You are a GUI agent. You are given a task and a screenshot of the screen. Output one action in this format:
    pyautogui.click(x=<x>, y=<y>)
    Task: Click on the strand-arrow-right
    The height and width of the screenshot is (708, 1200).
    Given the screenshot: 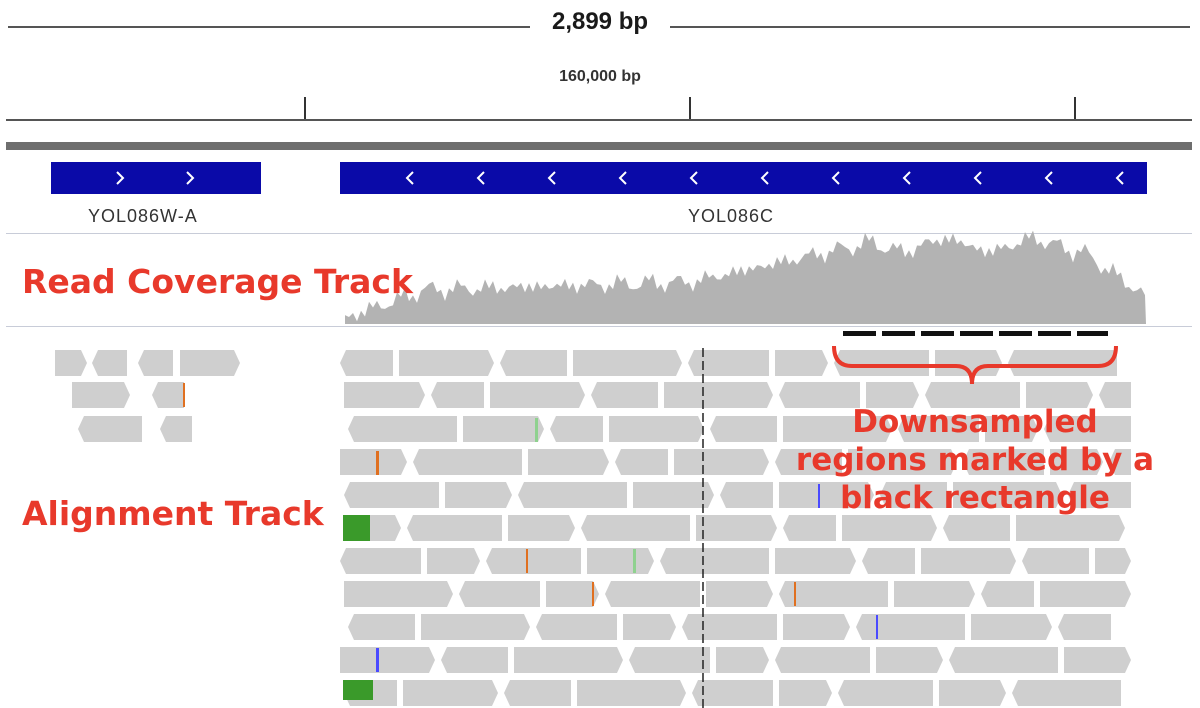 What is the action you would take?
    pyautogui.click(x=120, y=178)
    